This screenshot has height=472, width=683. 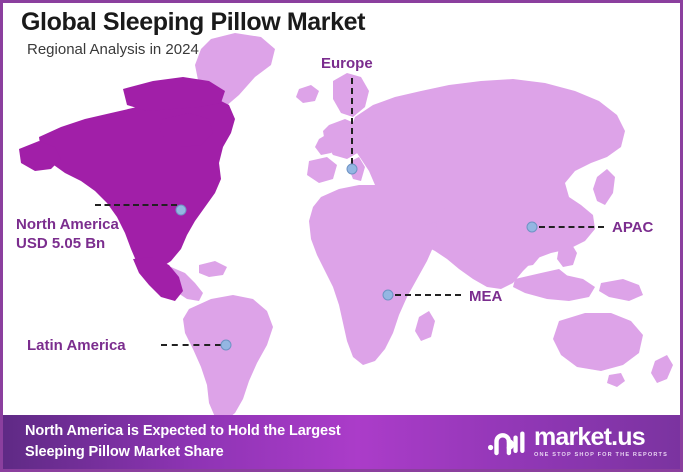 I want to click on region-tasmania, so click(x=616, y=380).